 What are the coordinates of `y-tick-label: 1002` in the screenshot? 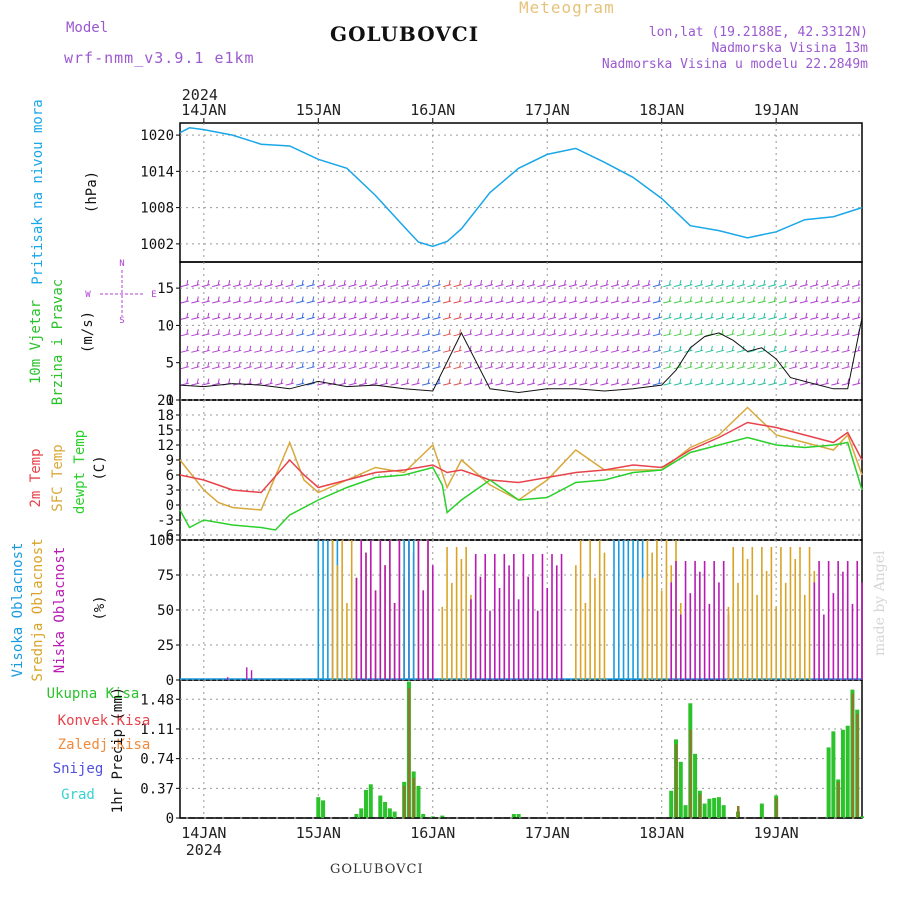 It's located at (157, 245).